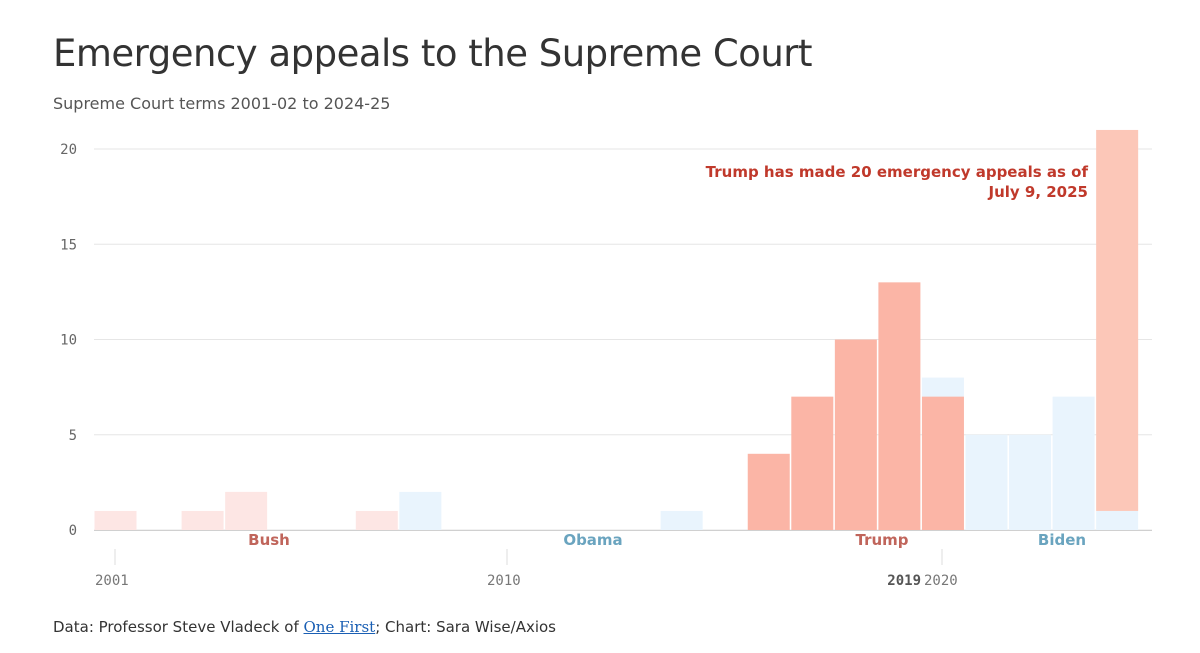 The width and height of the screenshot is (1200, 653). Describe the element at coordinates (465, 627) in the screenshot. I see `source-suffix: ; Chart: Sara Wise/Axios` at that location.